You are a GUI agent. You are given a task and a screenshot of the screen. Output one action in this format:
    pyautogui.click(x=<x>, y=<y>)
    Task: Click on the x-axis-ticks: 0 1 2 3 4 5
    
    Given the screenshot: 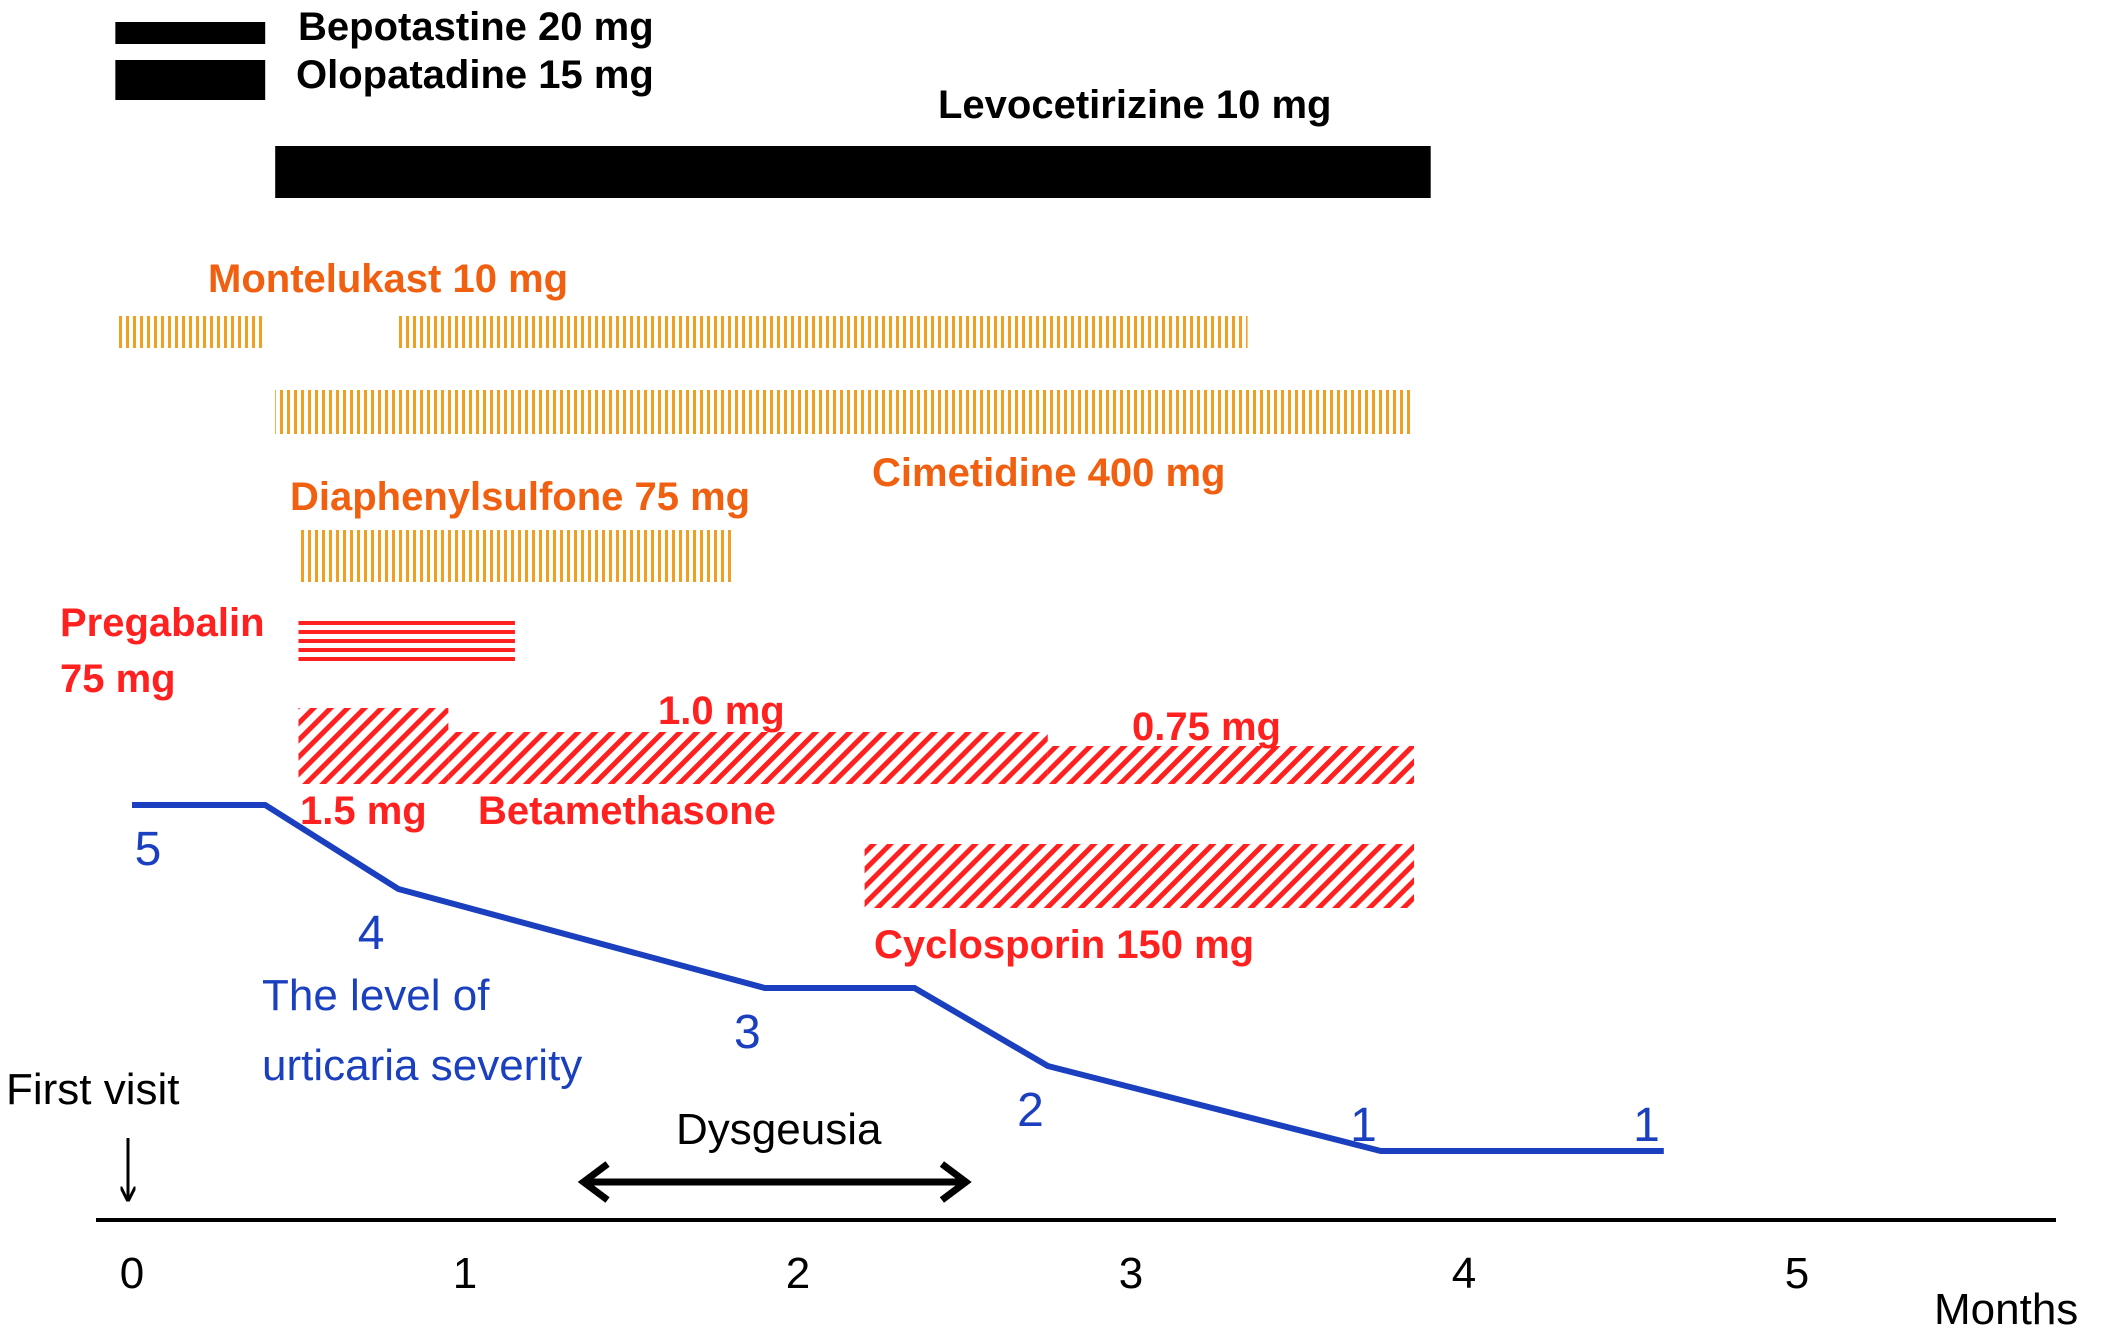 What is the action you would take?
    pyautogui.click(x=964, y=1273)
    